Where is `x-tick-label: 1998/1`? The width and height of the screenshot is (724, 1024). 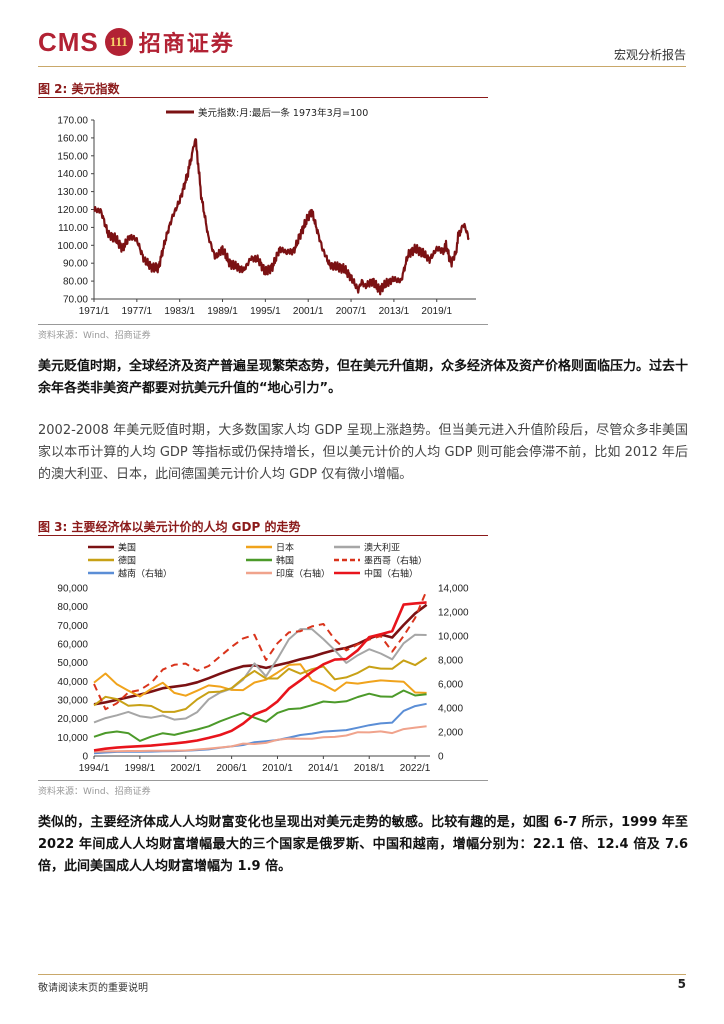
x-tick-label: 1998/1 is located at coordinates (140, 768).